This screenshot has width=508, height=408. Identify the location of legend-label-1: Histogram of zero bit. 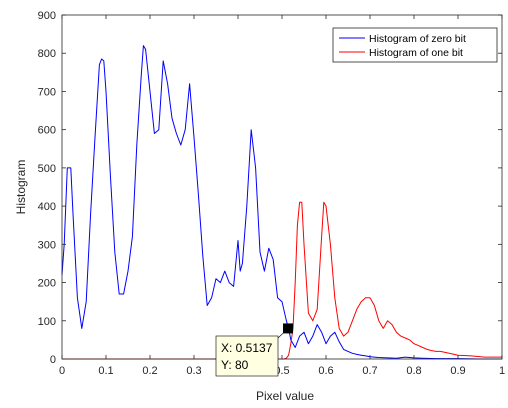
(417, 39).